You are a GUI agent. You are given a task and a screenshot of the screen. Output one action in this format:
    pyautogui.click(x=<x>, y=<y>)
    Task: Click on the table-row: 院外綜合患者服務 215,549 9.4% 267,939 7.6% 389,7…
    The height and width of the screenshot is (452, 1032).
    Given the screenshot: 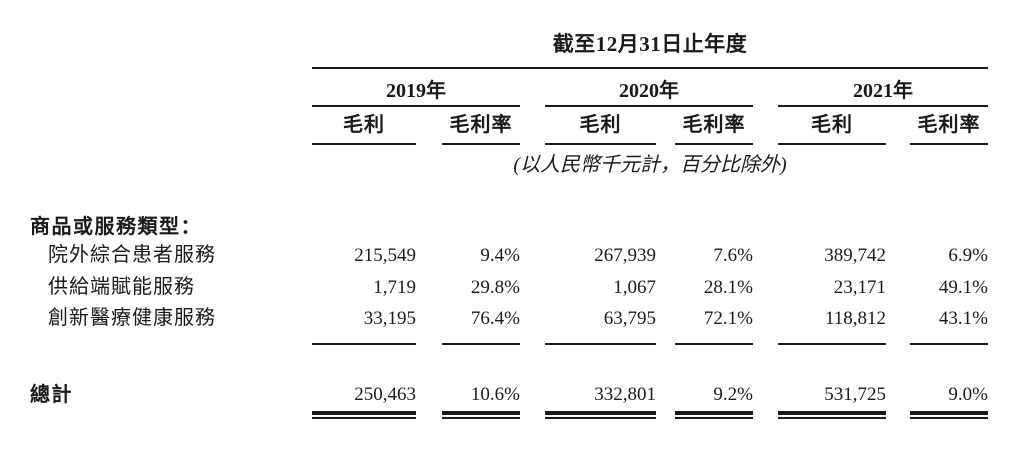 What is the action you would take?
    pyautogui.click(x=531, y=256)
    